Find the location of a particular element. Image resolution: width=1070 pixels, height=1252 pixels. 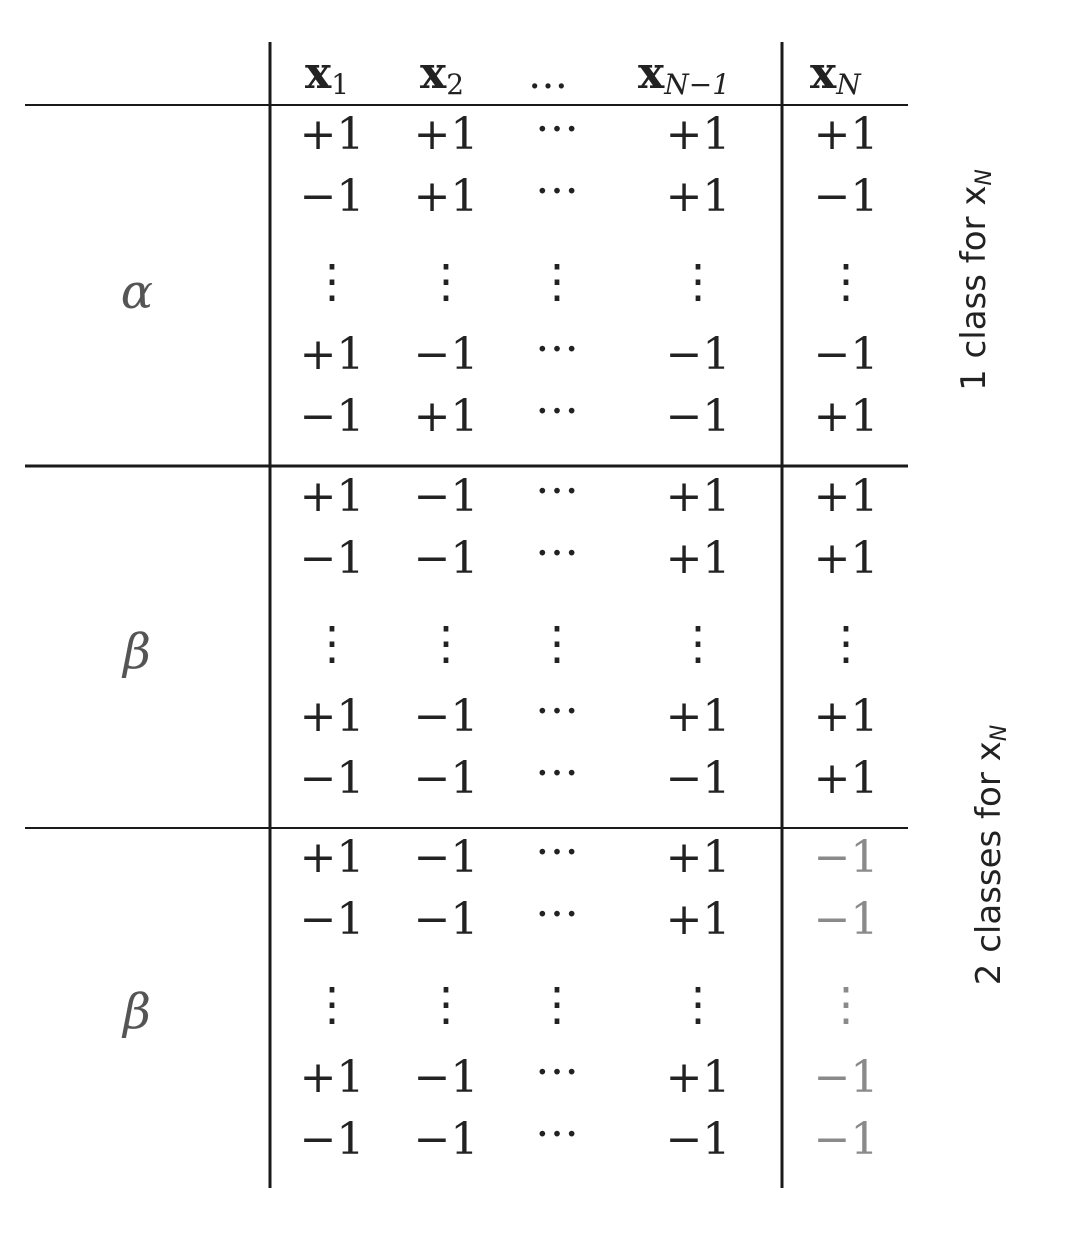

col-header-xn: xN is located at coordinates (836, 74).